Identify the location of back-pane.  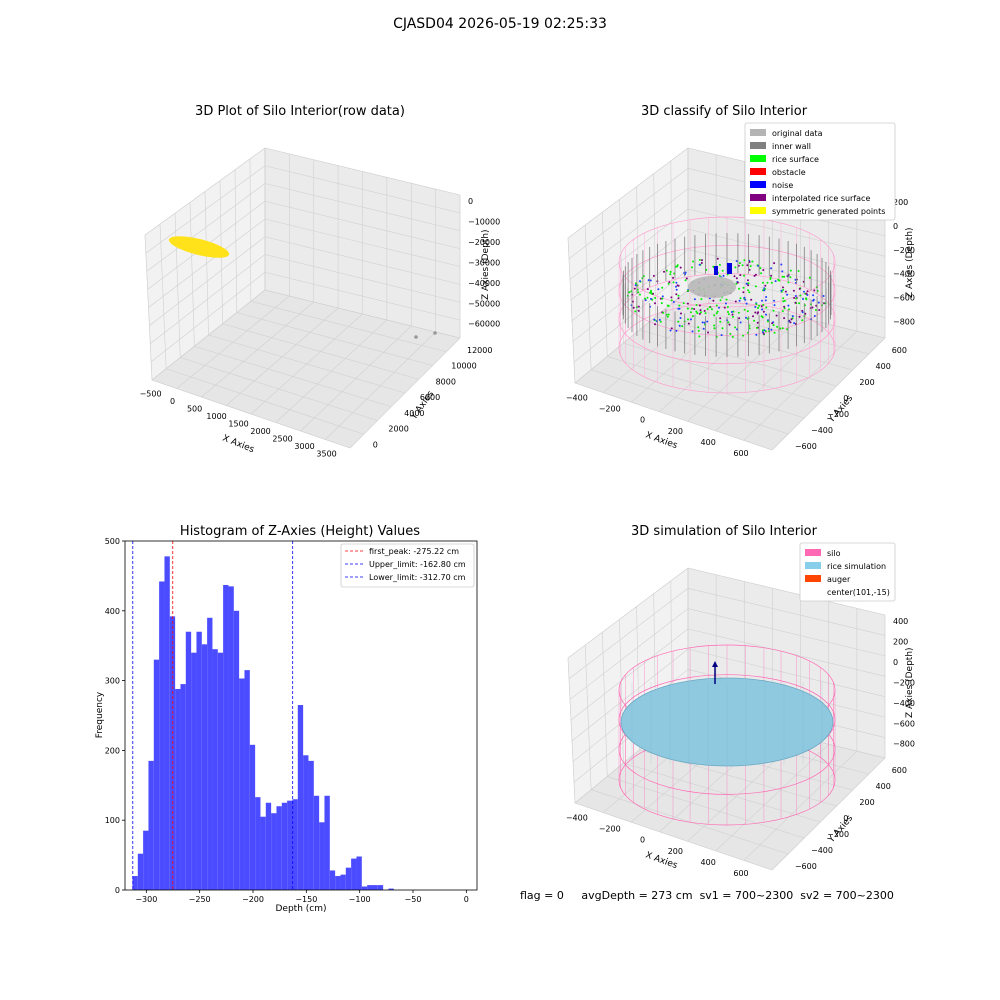
(362, 243).